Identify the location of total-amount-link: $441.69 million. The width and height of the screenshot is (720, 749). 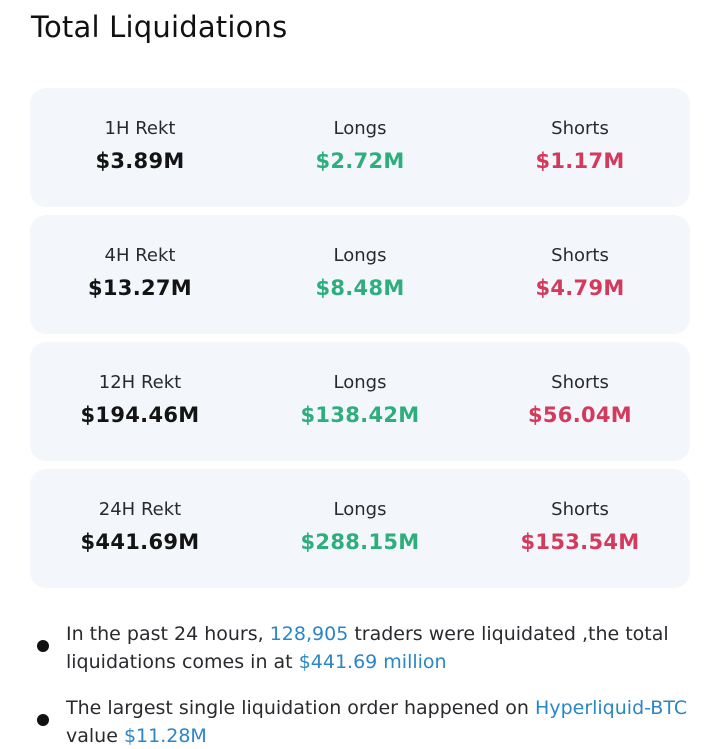
(372, 662).